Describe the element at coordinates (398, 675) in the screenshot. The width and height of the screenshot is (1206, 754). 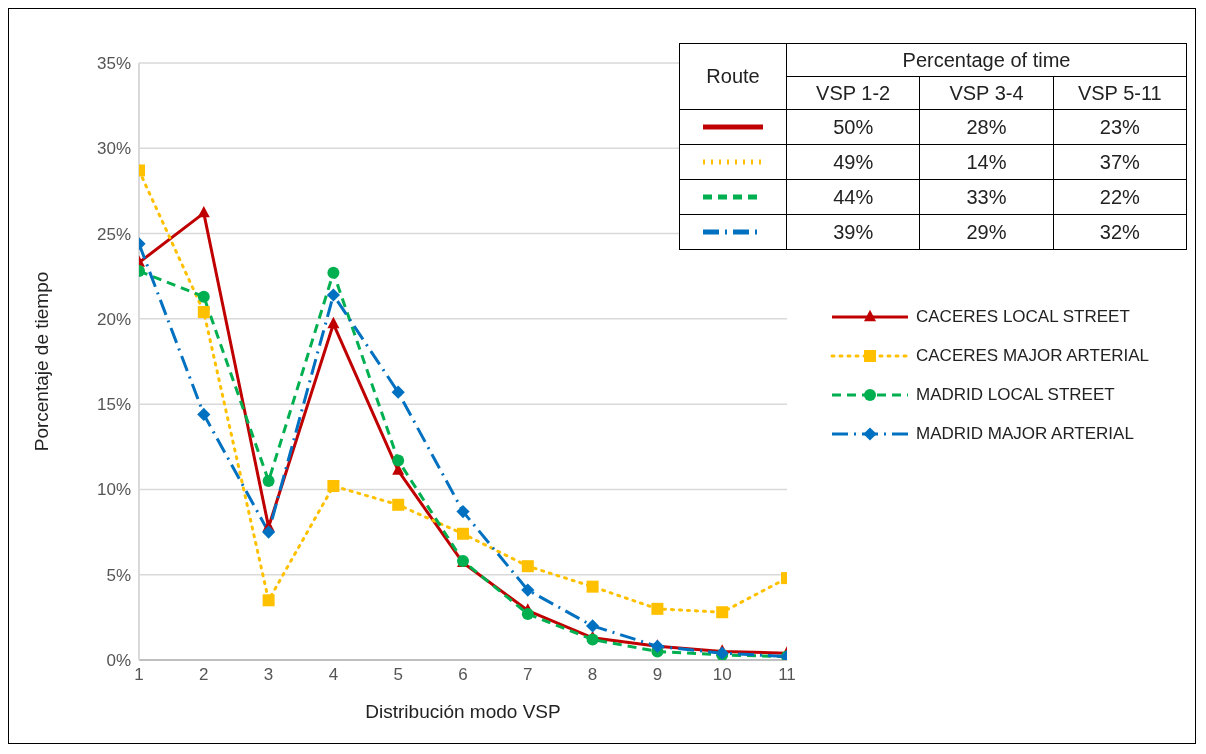
I see `x-tick-label: 5` at that location.